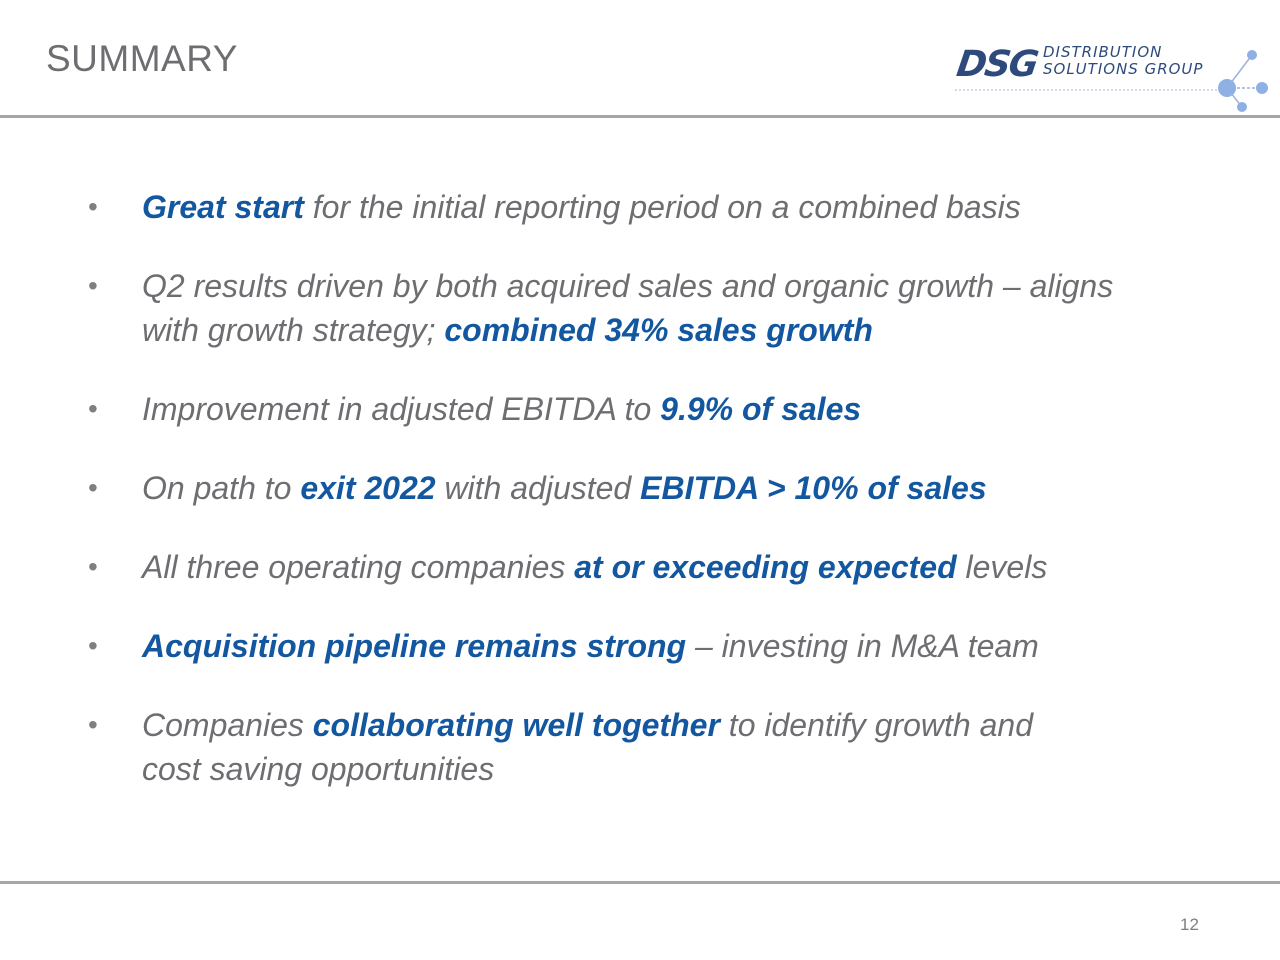  I want to click on highlight-text: Acquisition pipeline remains strong, so click(414, 646).